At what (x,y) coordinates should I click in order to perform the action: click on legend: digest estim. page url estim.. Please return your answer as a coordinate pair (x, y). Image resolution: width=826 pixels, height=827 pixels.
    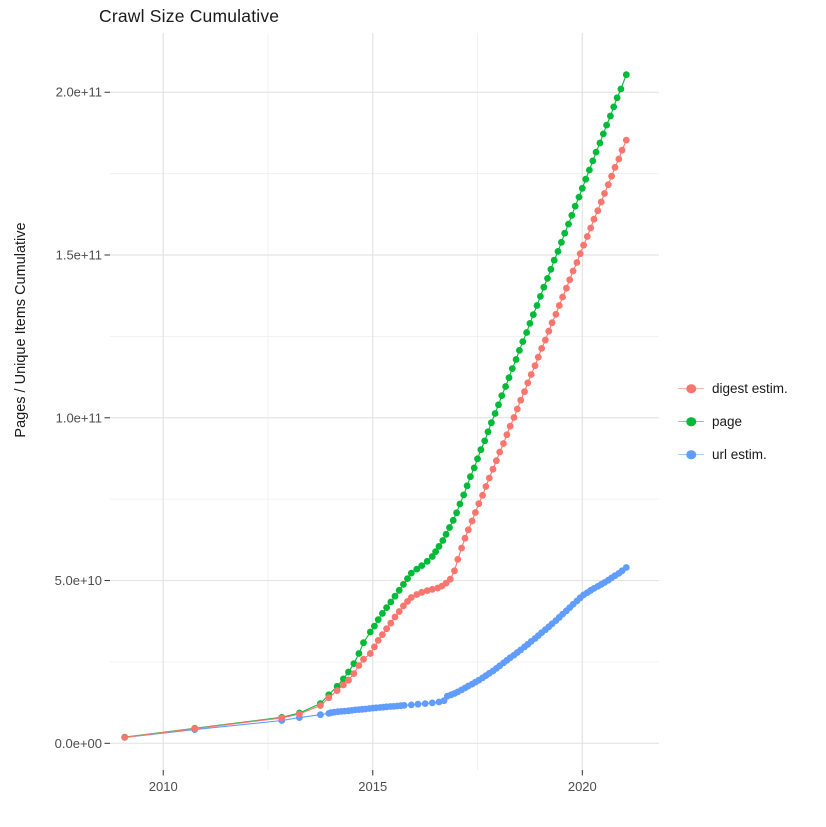
    Looking at the image, I should click on (752, 421).